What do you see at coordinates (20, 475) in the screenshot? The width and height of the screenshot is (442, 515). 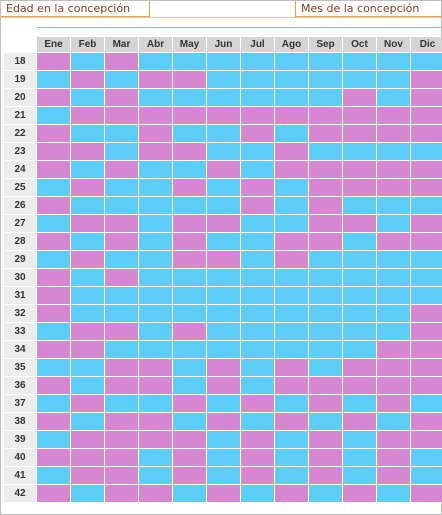 I see `age-label: 41` at bounding box center [20, 475].